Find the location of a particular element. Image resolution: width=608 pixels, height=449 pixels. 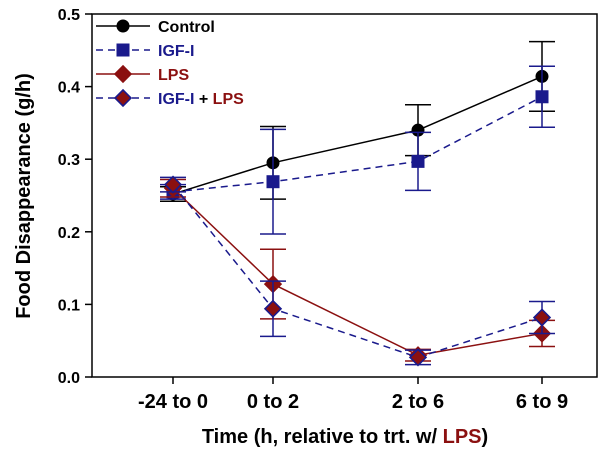

legend-label: Control is located at coordinates (186, 27).